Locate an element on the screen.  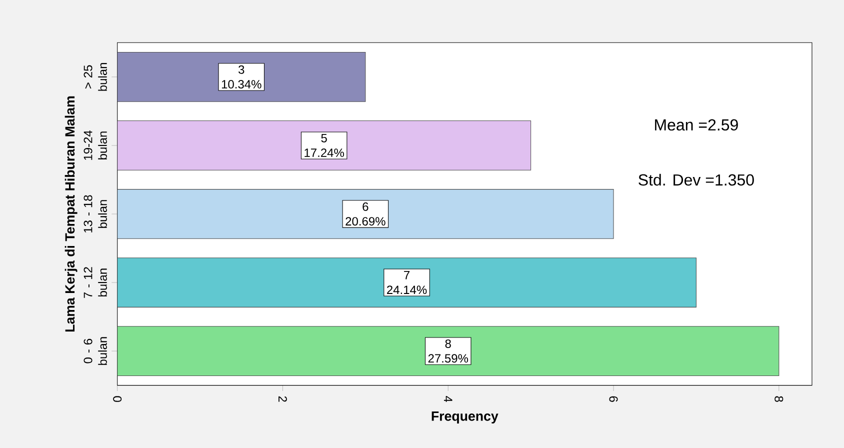
data-label: 6 20.69% is located at coordinates (366, 214).